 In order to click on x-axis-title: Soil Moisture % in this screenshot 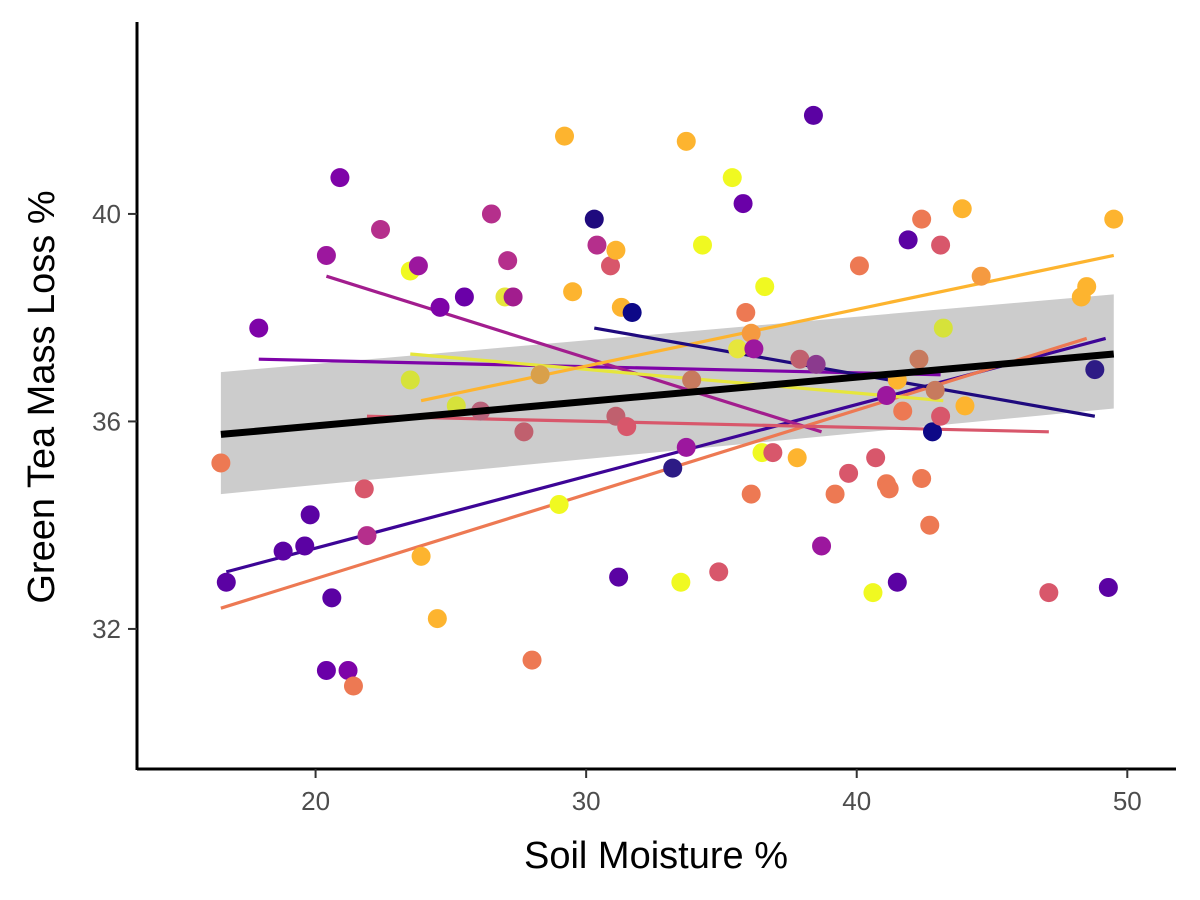, I will do `click(656, 856)`.